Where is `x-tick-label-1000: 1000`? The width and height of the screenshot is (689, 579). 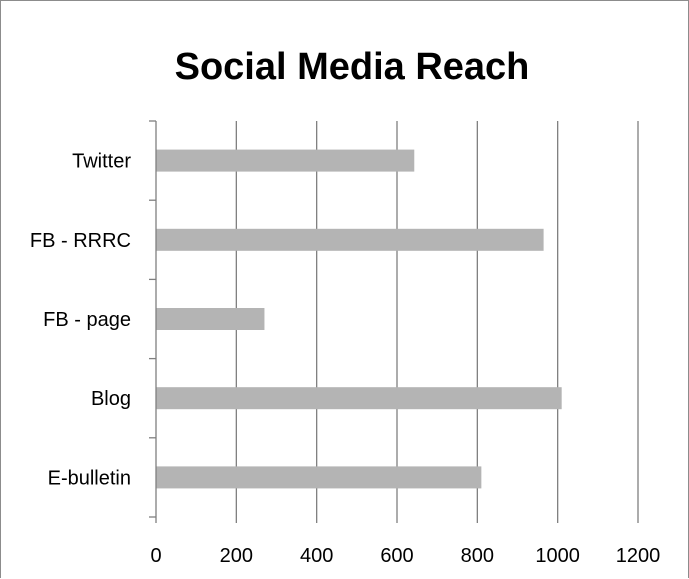 x-tick-label-1000: 1000 is located at coordinates (557, 556).